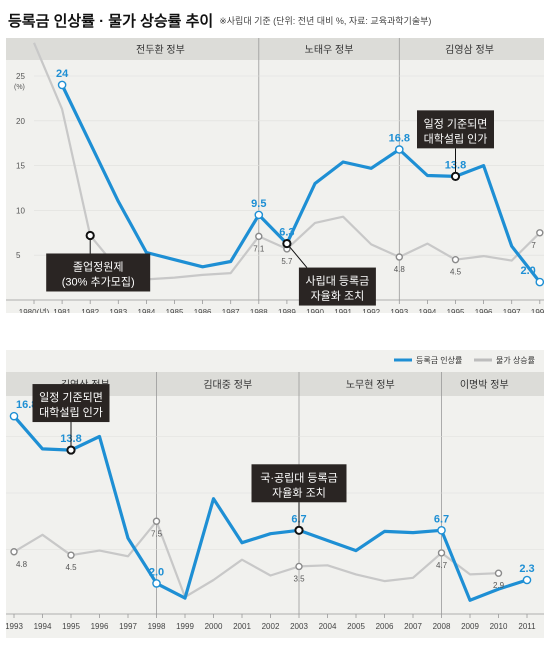 The image size is (550, 648). I want to click on data-label: 7.5, so click(157, 533).